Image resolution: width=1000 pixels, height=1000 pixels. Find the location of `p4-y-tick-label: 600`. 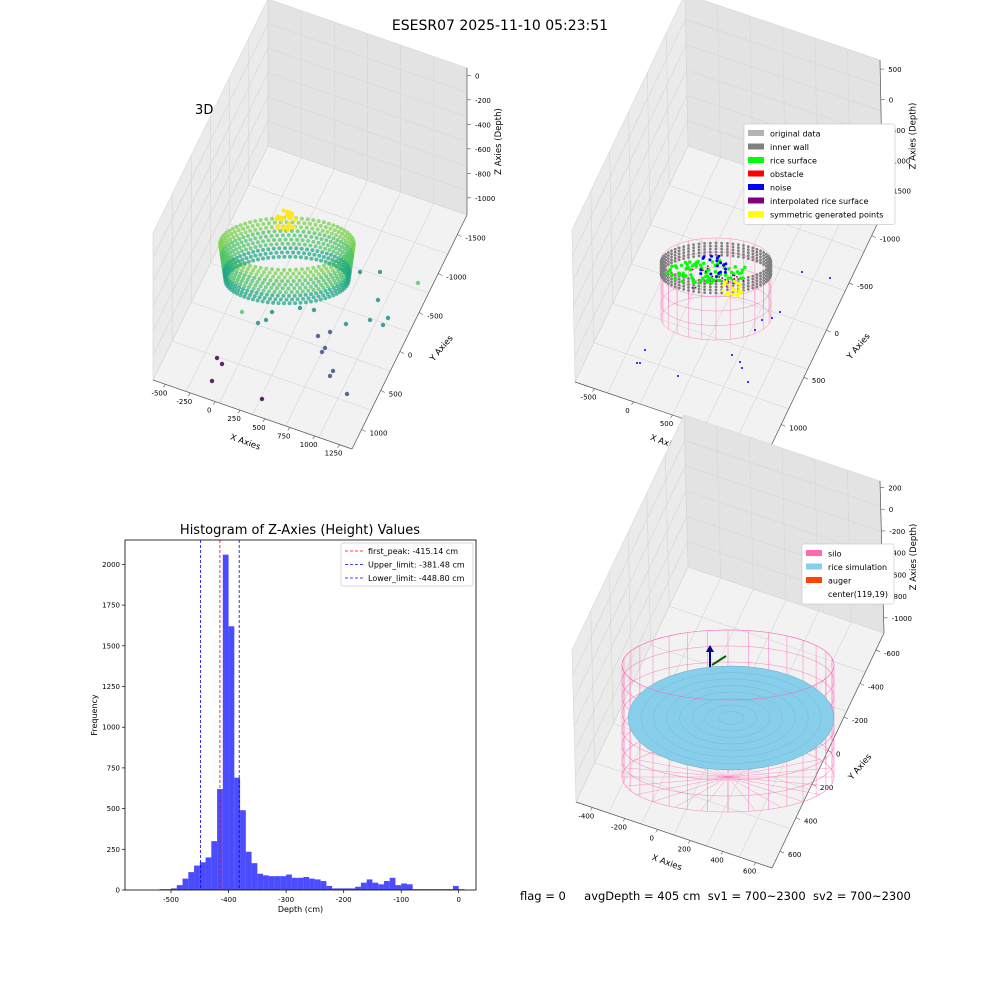

p4-y-tick-label: 600 is located at coordinates (794, 855).